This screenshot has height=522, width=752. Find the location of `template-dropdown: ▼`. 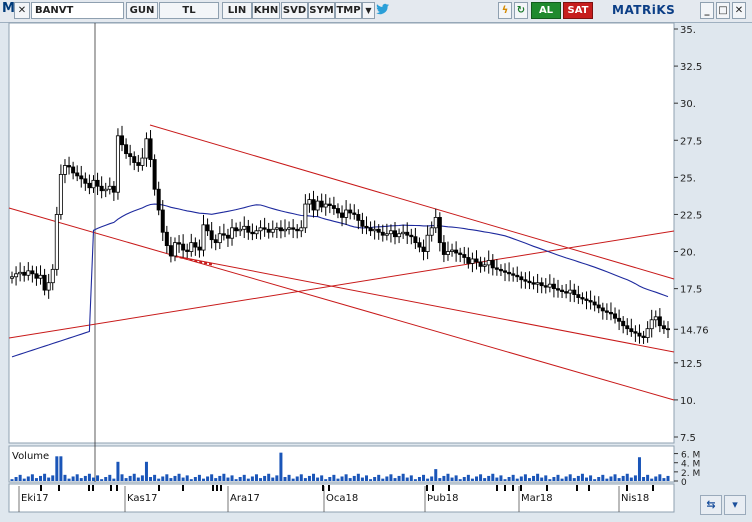

template-dropdown: ▼ is located at coordinates (368, 10).